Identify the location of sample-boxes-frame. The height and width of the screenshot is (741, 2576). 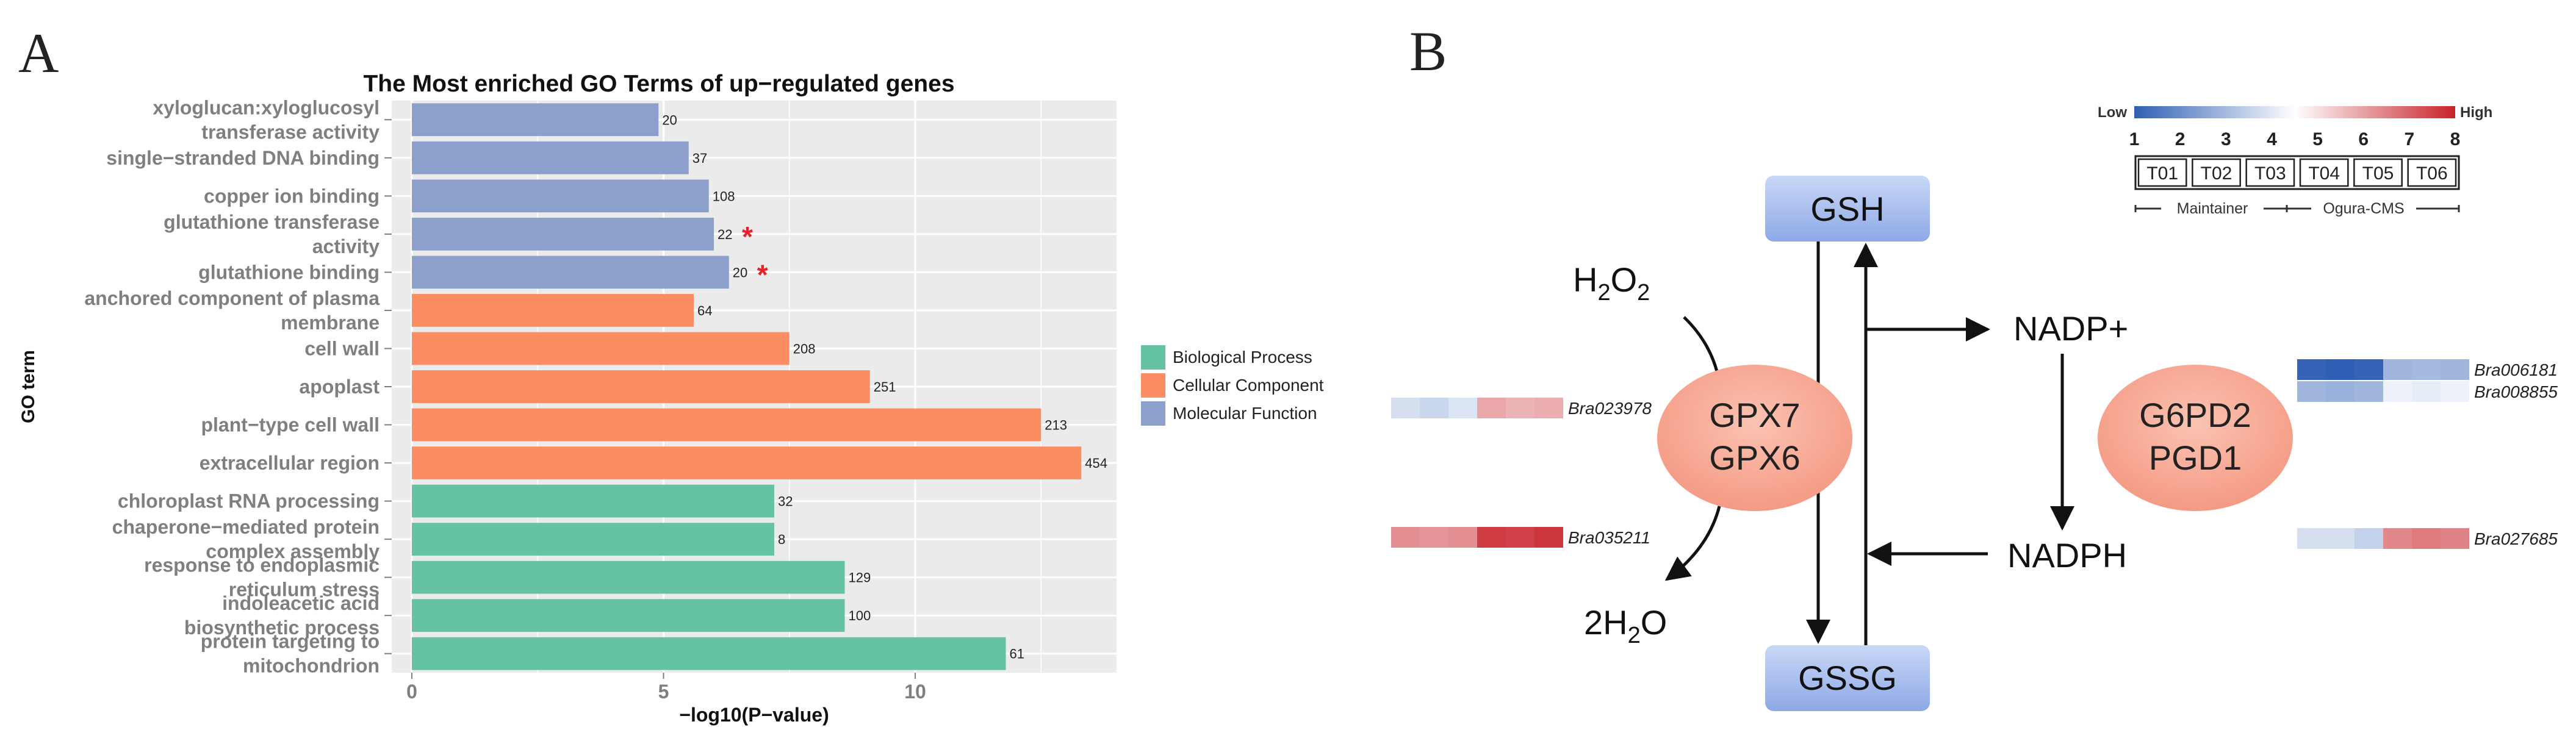
(2297, 172).